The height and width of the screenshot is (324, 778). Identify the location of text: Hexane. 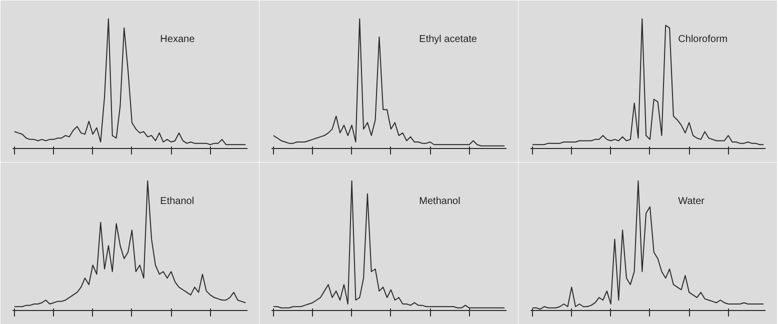
(178, 39).